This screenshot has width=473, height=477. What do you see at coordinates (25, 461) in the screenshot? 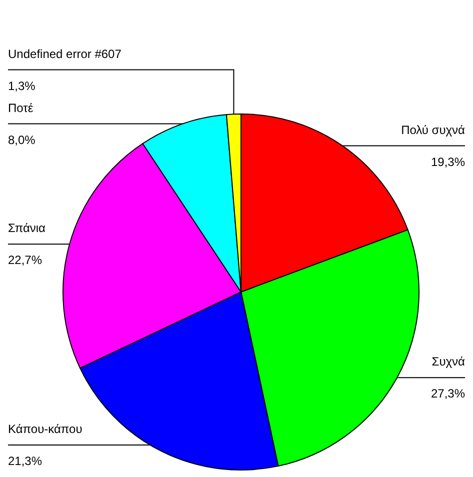
I see `data-label: 21,3%` at bounding box center [25, 461].